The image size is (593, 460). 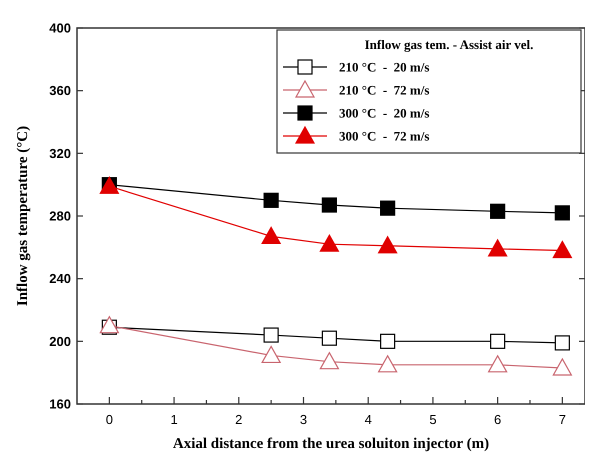 I want to click on y-tick-label: 240, so click(x=60, y=278).